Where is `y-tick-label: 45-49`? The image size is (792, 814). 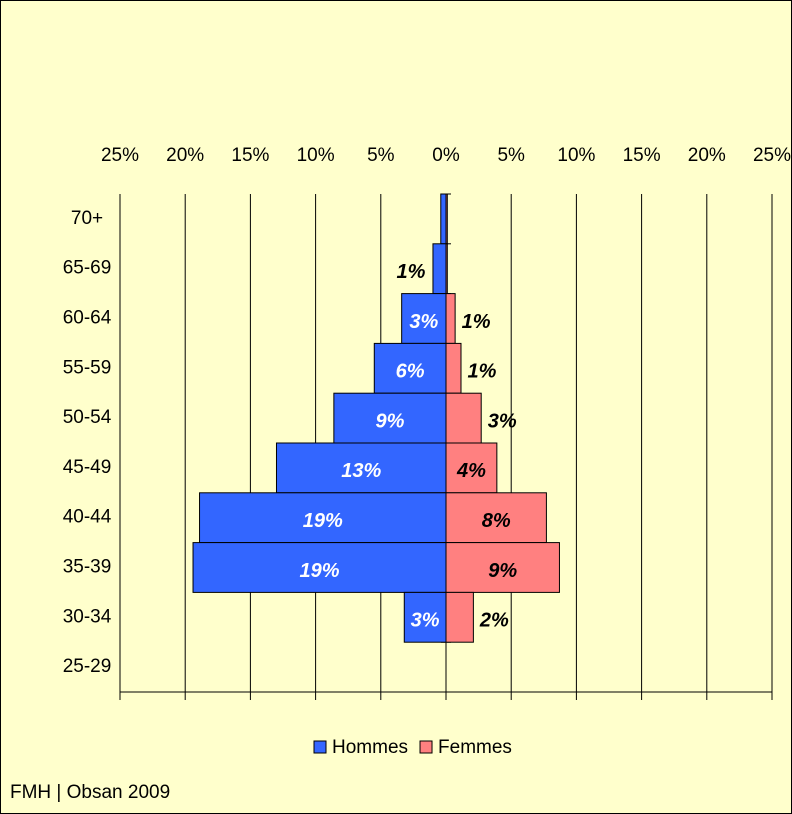 y-tick-label: 45-49 is located at coordinates (87, 467).